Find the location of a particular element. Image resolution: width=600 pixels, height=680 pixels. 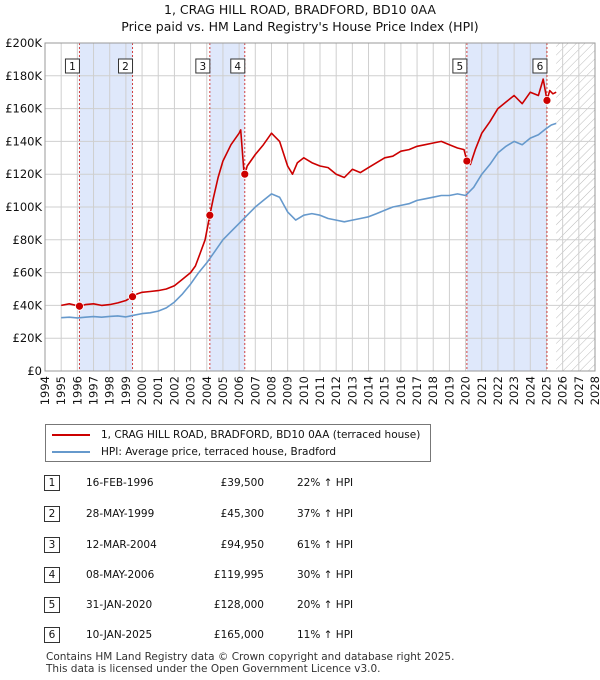

table-row: 6 10-JAN-2025 £165,000 11% ↑ HPI is located at coordinates (300, 636).